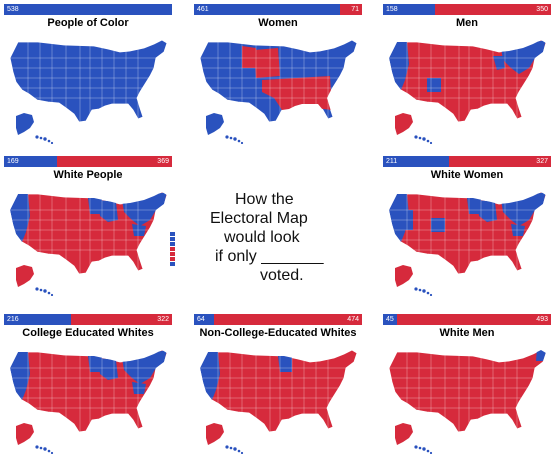 The width and height of the screenshot is (555, 457). What do you see at coordinates (467, 74) in the screenshot?
I see `panel-men: 158 350 Men` at bounding box center [467, 74].